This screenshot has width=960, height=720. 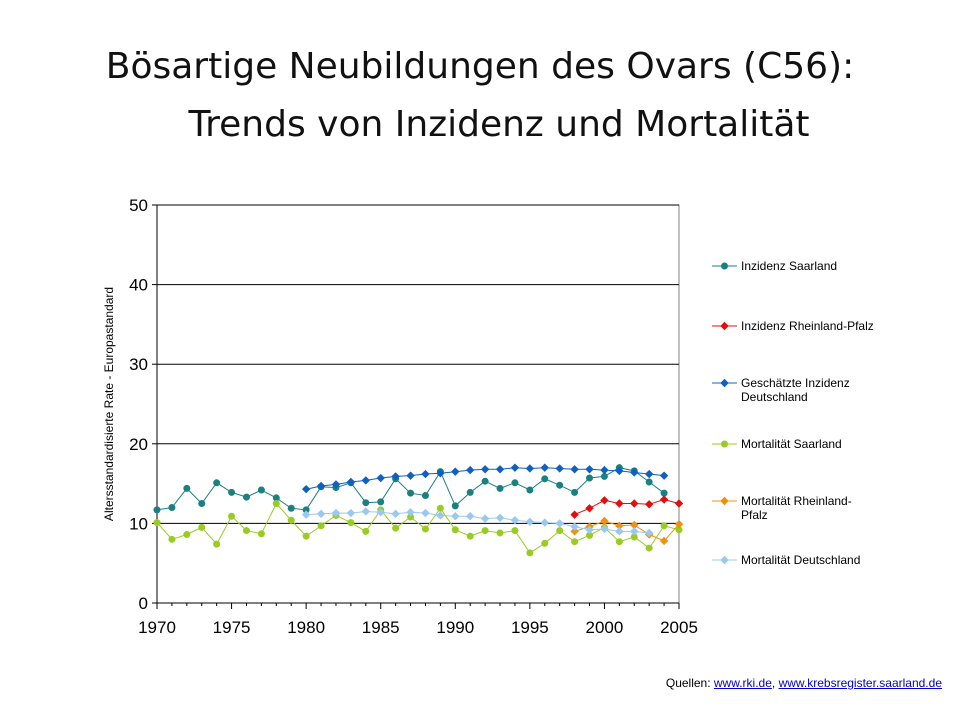 I want to click on legend-entry: Inzidenz Rheinland-Pfalz, so click(x=793, y=326).